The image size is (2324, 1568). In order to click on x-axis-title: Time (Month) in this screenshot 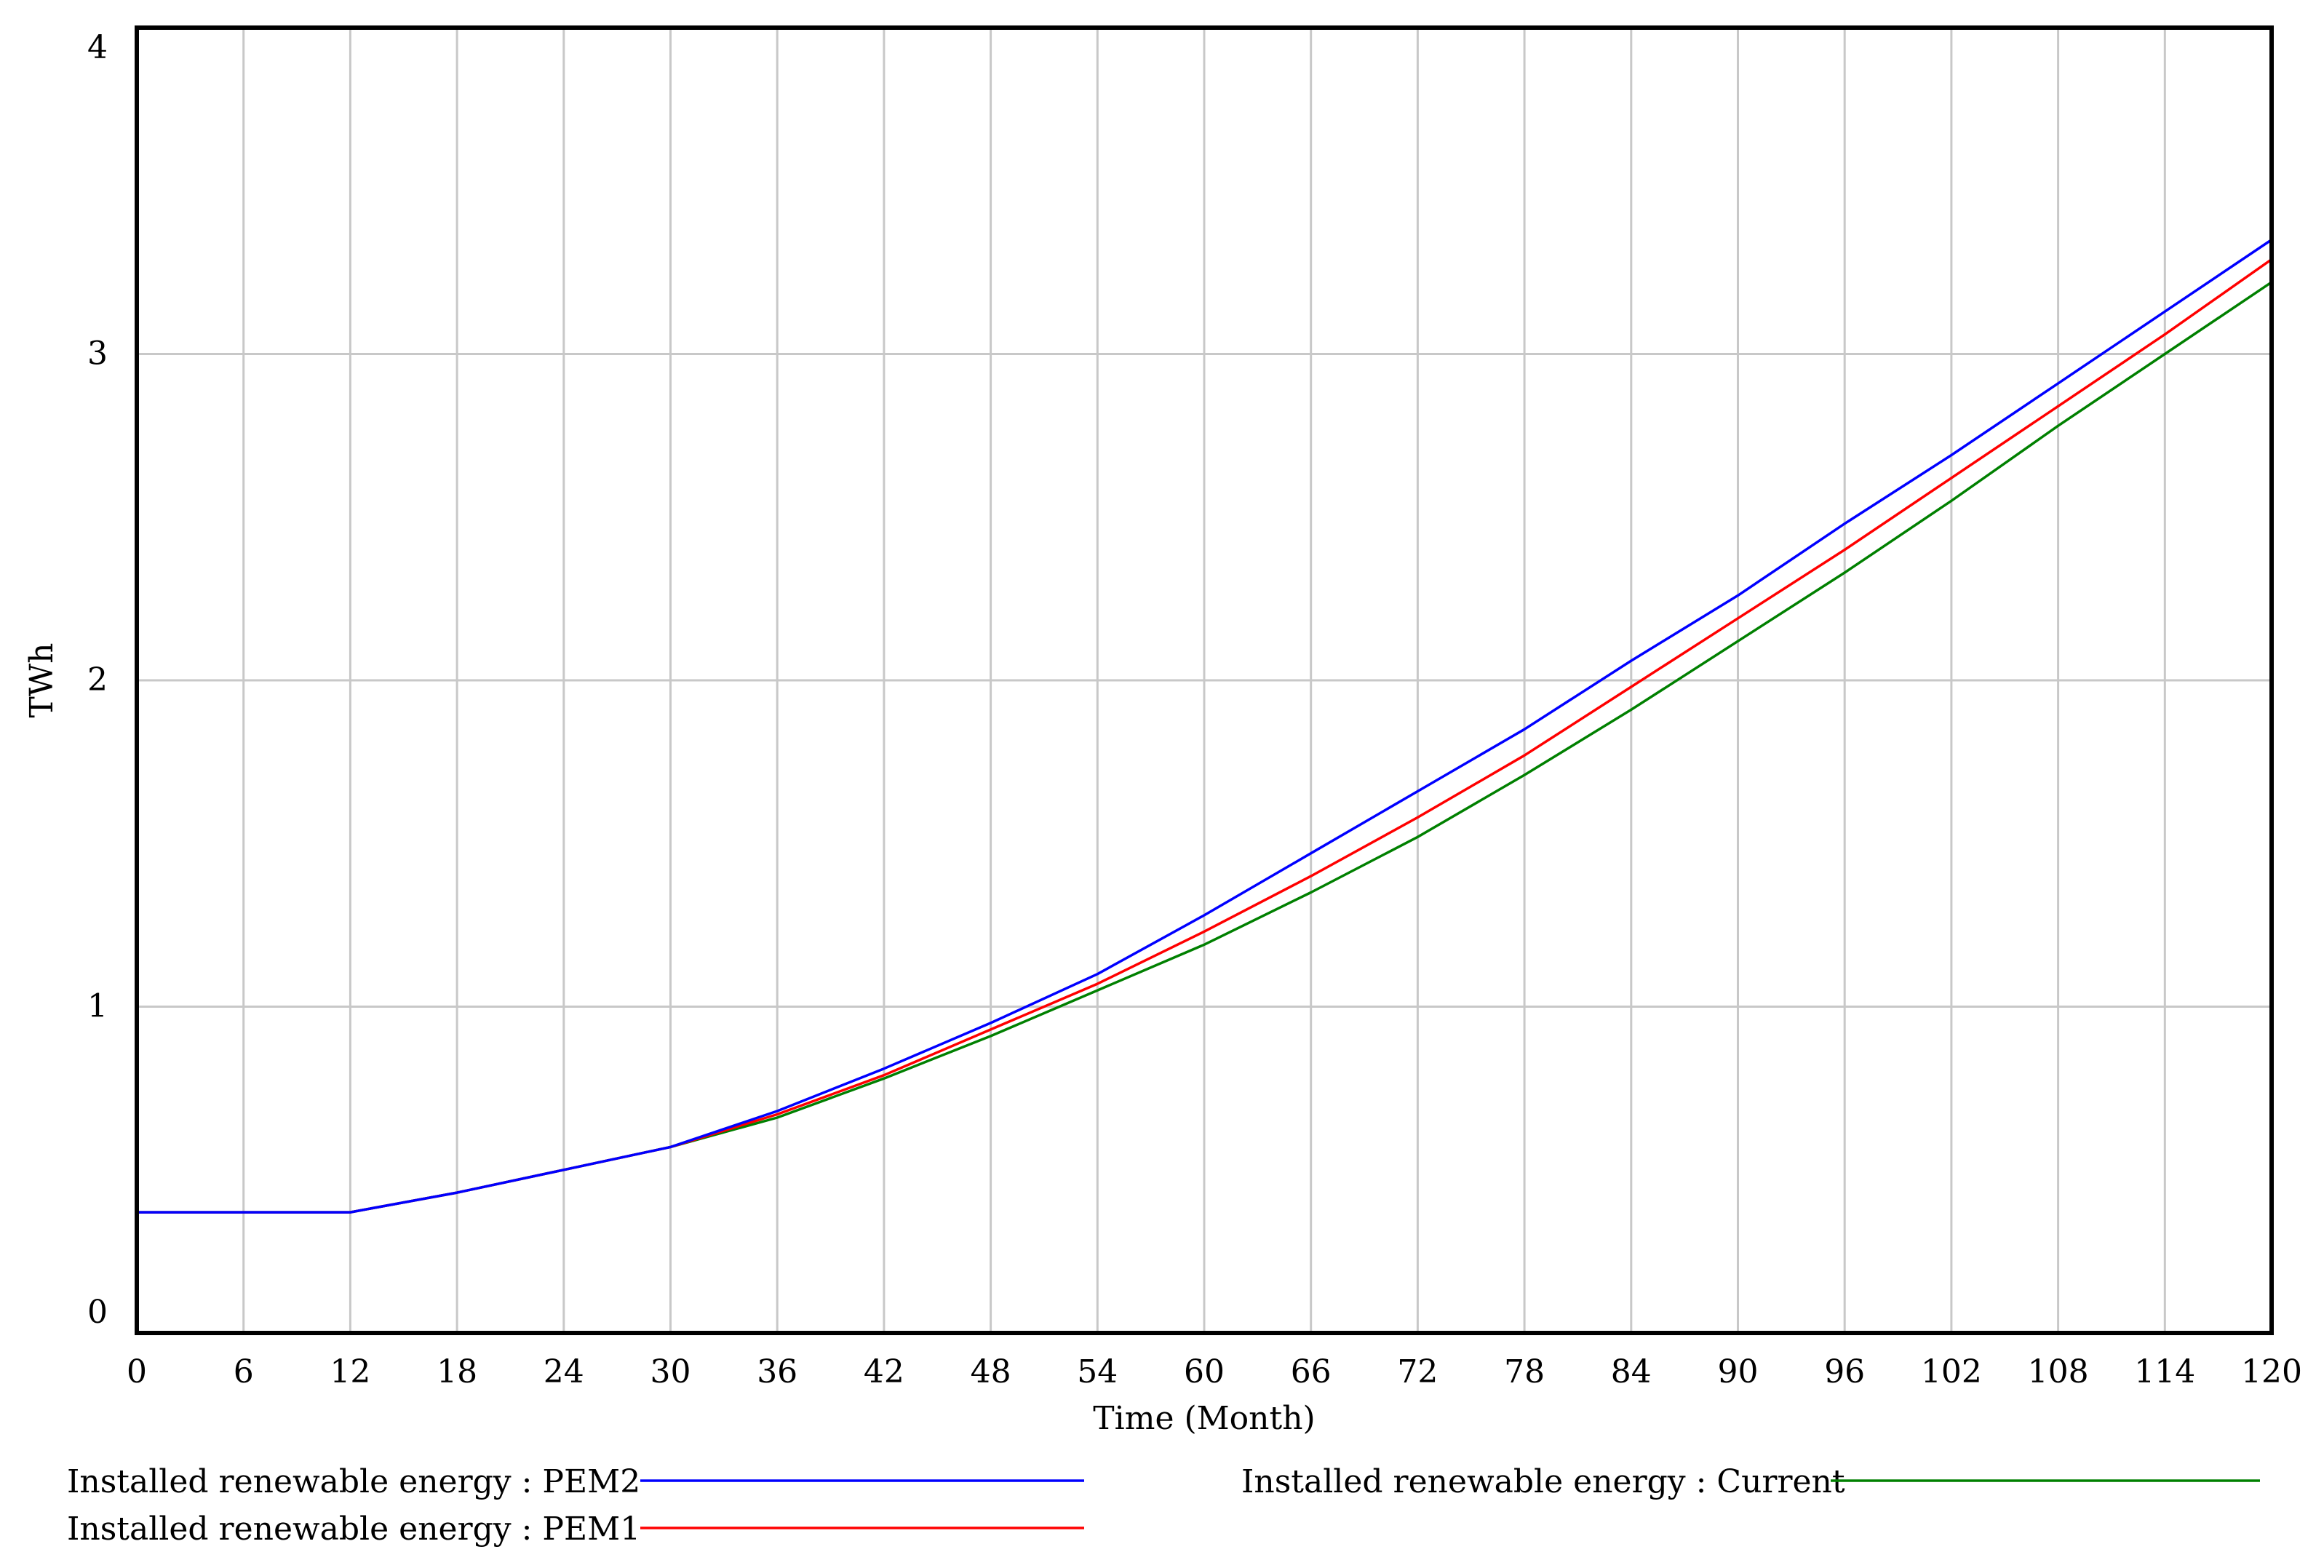, I will do `click(1204, 1418)`.